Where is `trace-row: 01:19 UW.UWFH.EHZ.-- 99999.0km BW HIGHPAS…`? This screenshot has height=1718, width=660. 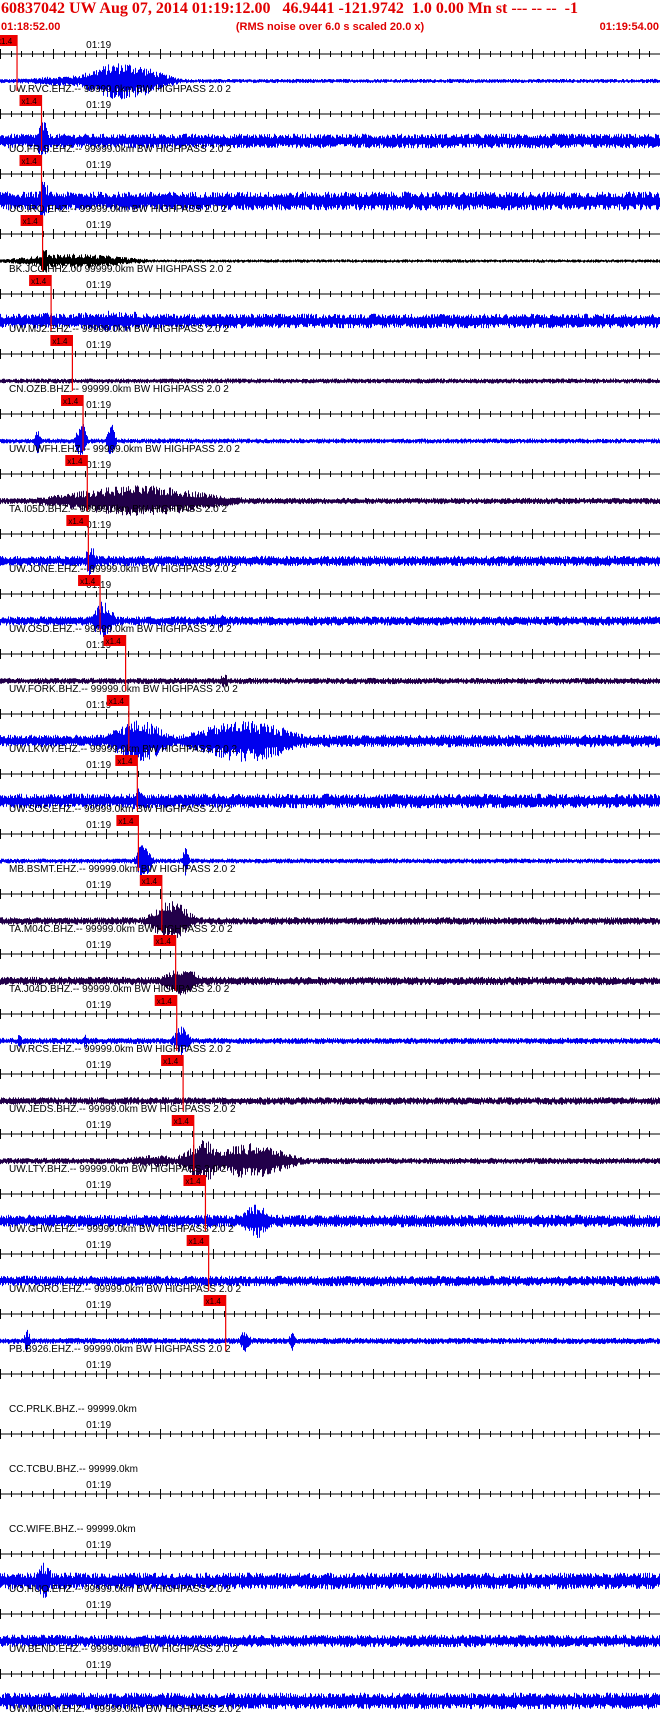 trace-row: 01:19 UW.UWFH.EHZ.-- 99999.0km BW HIGHPAS… is located at coordinates (330, 427).